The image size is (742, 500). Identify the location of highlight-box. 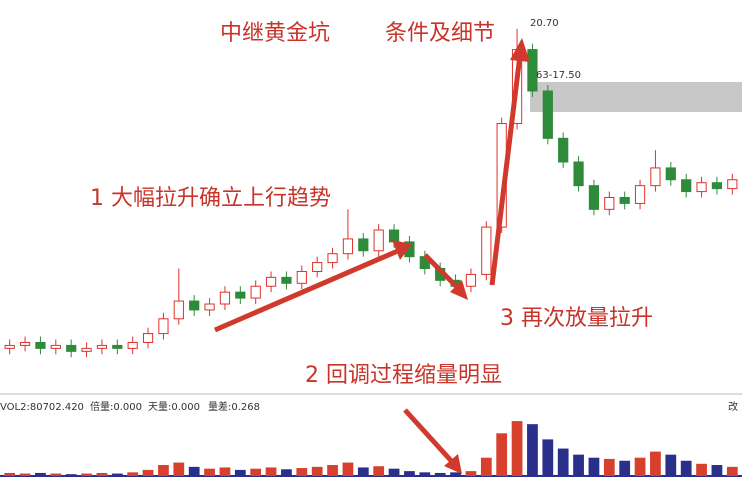
(636, 97).